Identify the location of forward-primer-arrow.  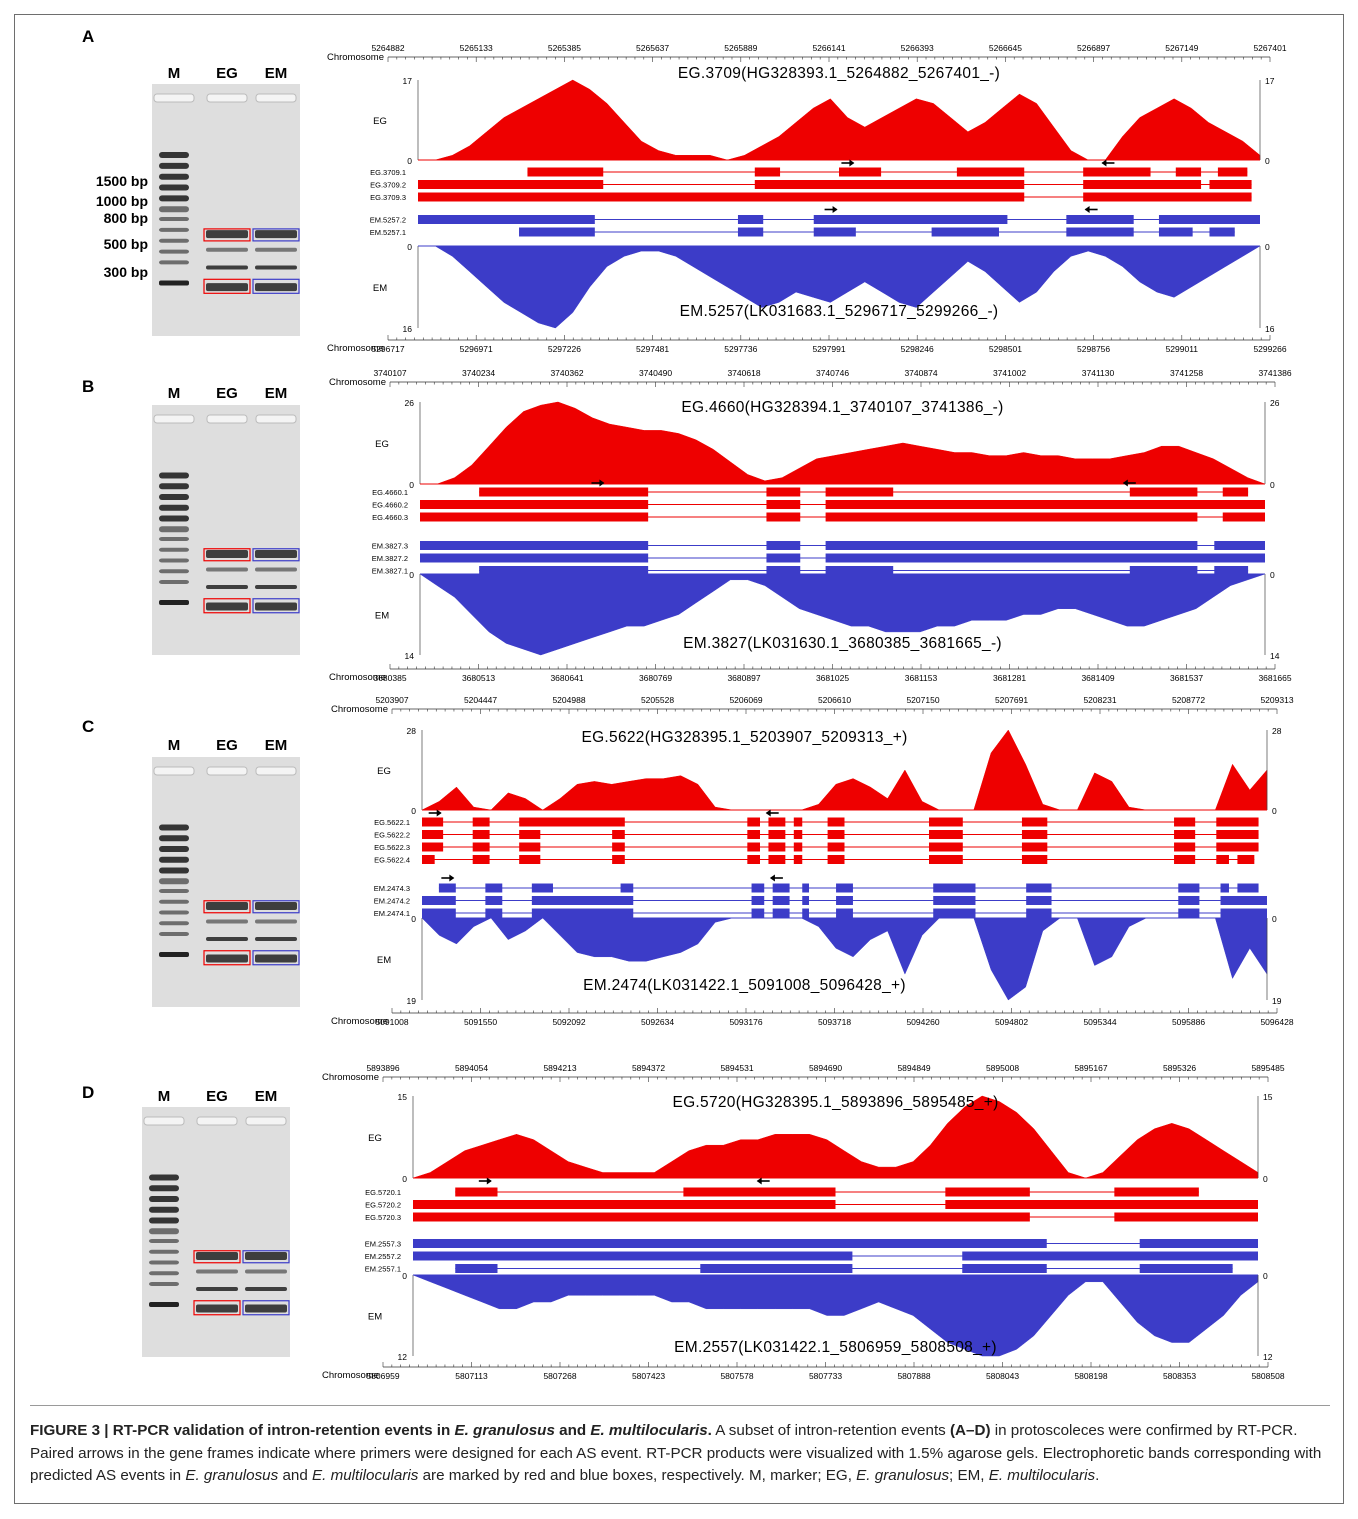
(598, 483).